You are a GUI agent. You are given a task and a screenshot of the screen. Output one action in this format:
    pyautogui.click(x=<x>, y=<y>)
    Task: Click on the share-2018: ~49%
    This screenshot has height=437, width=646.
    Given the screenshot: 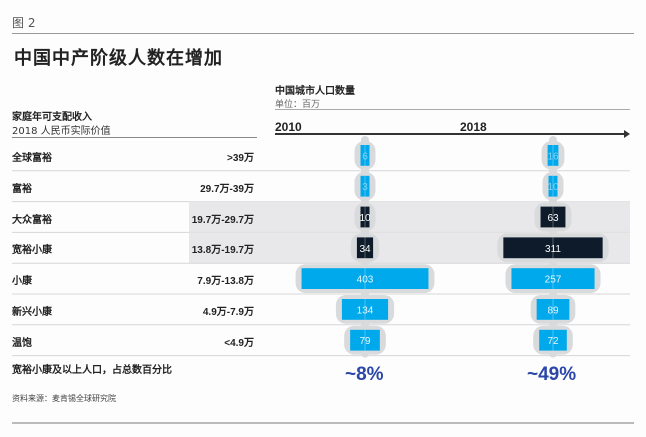 What is the action you would take?
    pyautogui.click(x=552, y=374)
    